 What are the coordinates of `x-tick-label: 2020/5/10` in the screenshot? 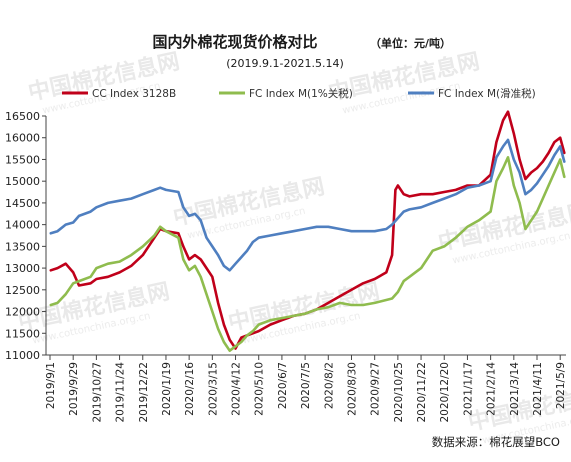 It's located at (260, 389).